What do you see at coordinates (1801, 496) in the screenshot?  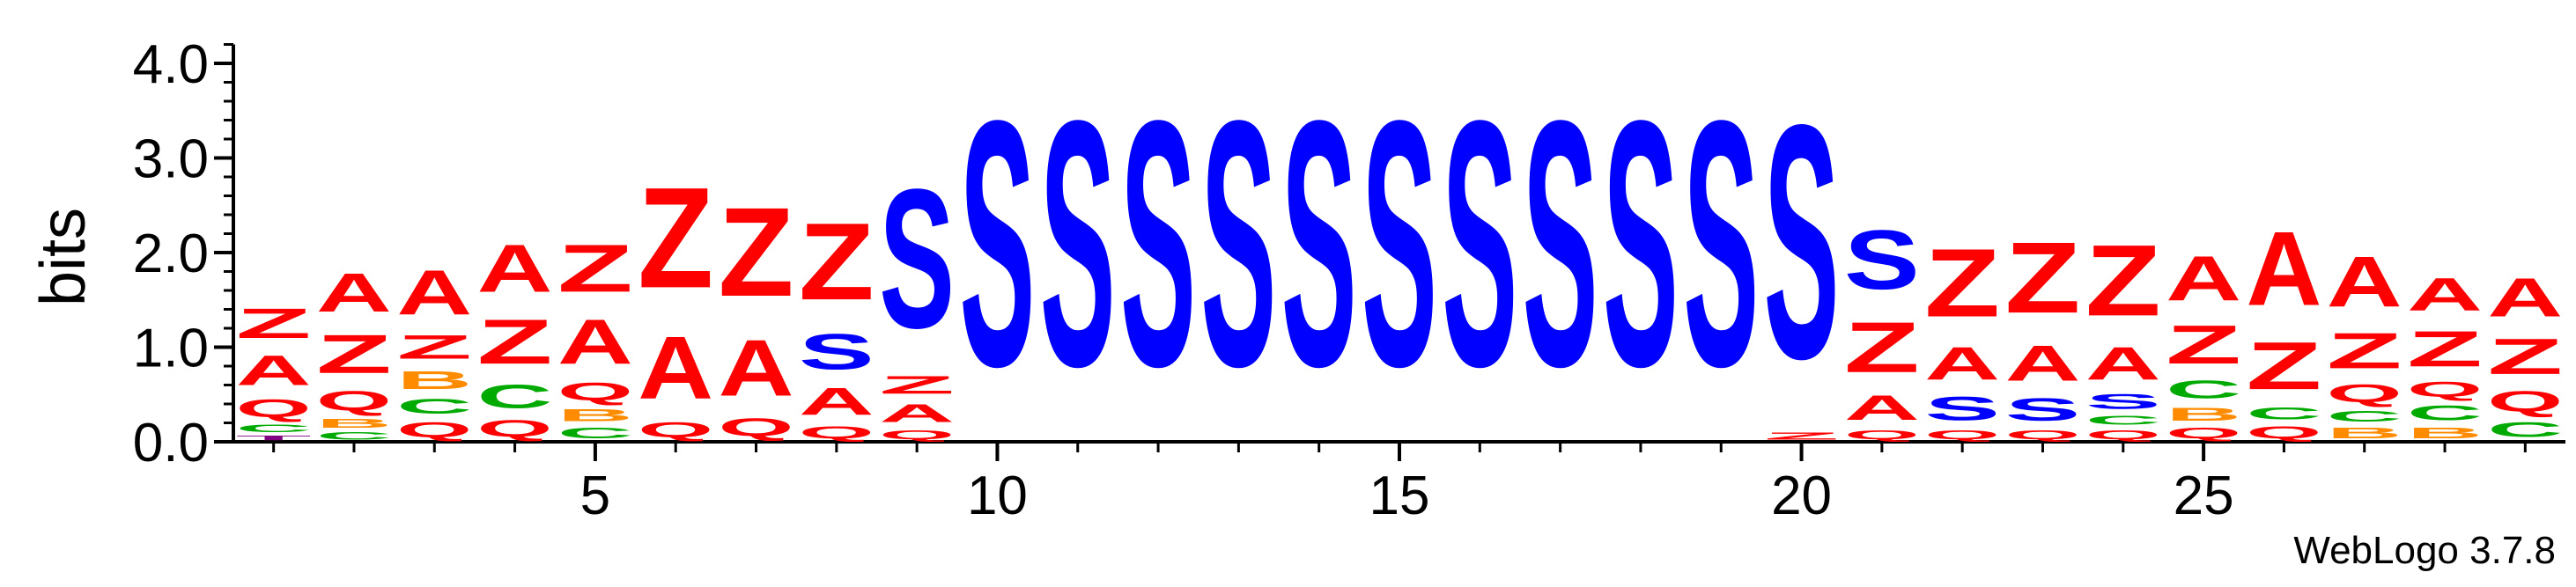 I see `x-tick-label: 20` at bounding box center [1801, 496].